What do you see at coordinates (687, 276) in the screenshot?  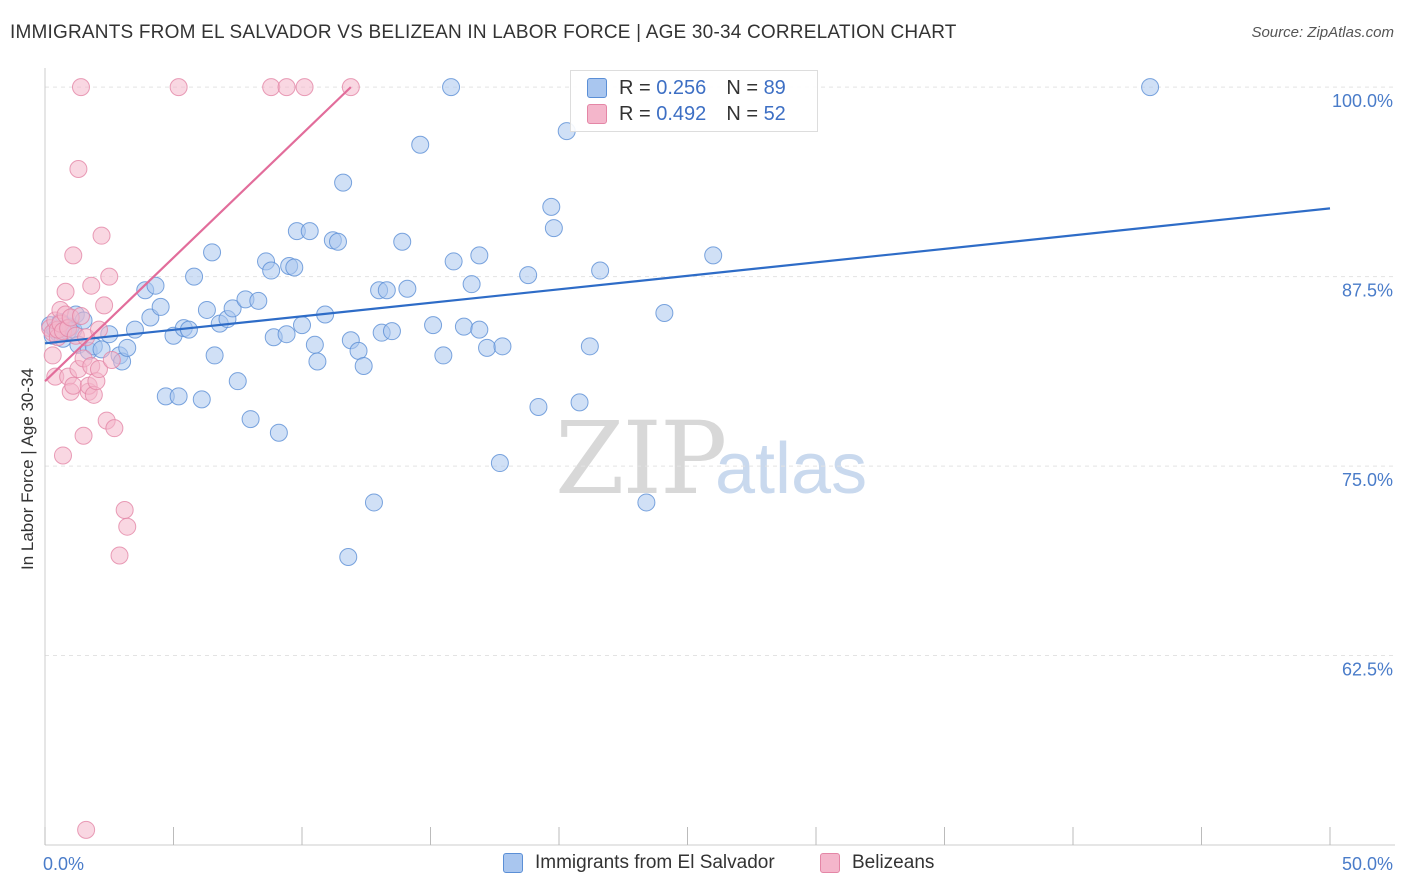 I see `trendline-el-salvador` at bounding box center [687, 276].